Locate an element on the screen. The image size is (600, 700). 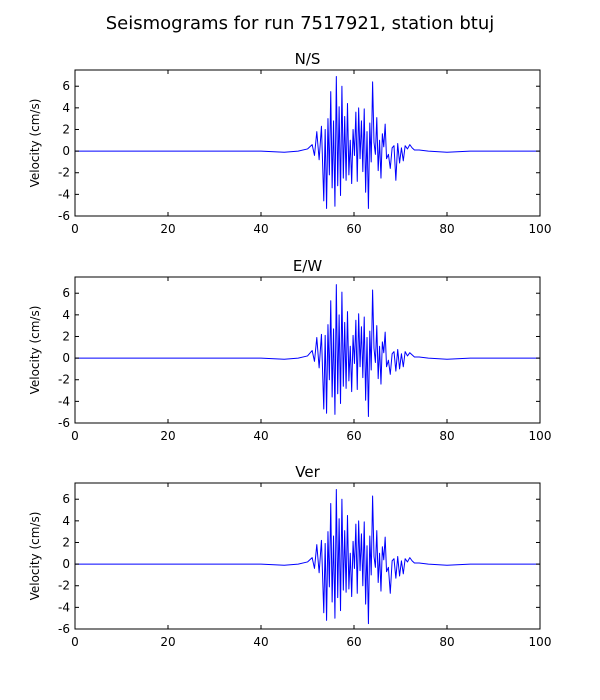
x-tick-label-ver: 100 is located at coordinates (540, 642).